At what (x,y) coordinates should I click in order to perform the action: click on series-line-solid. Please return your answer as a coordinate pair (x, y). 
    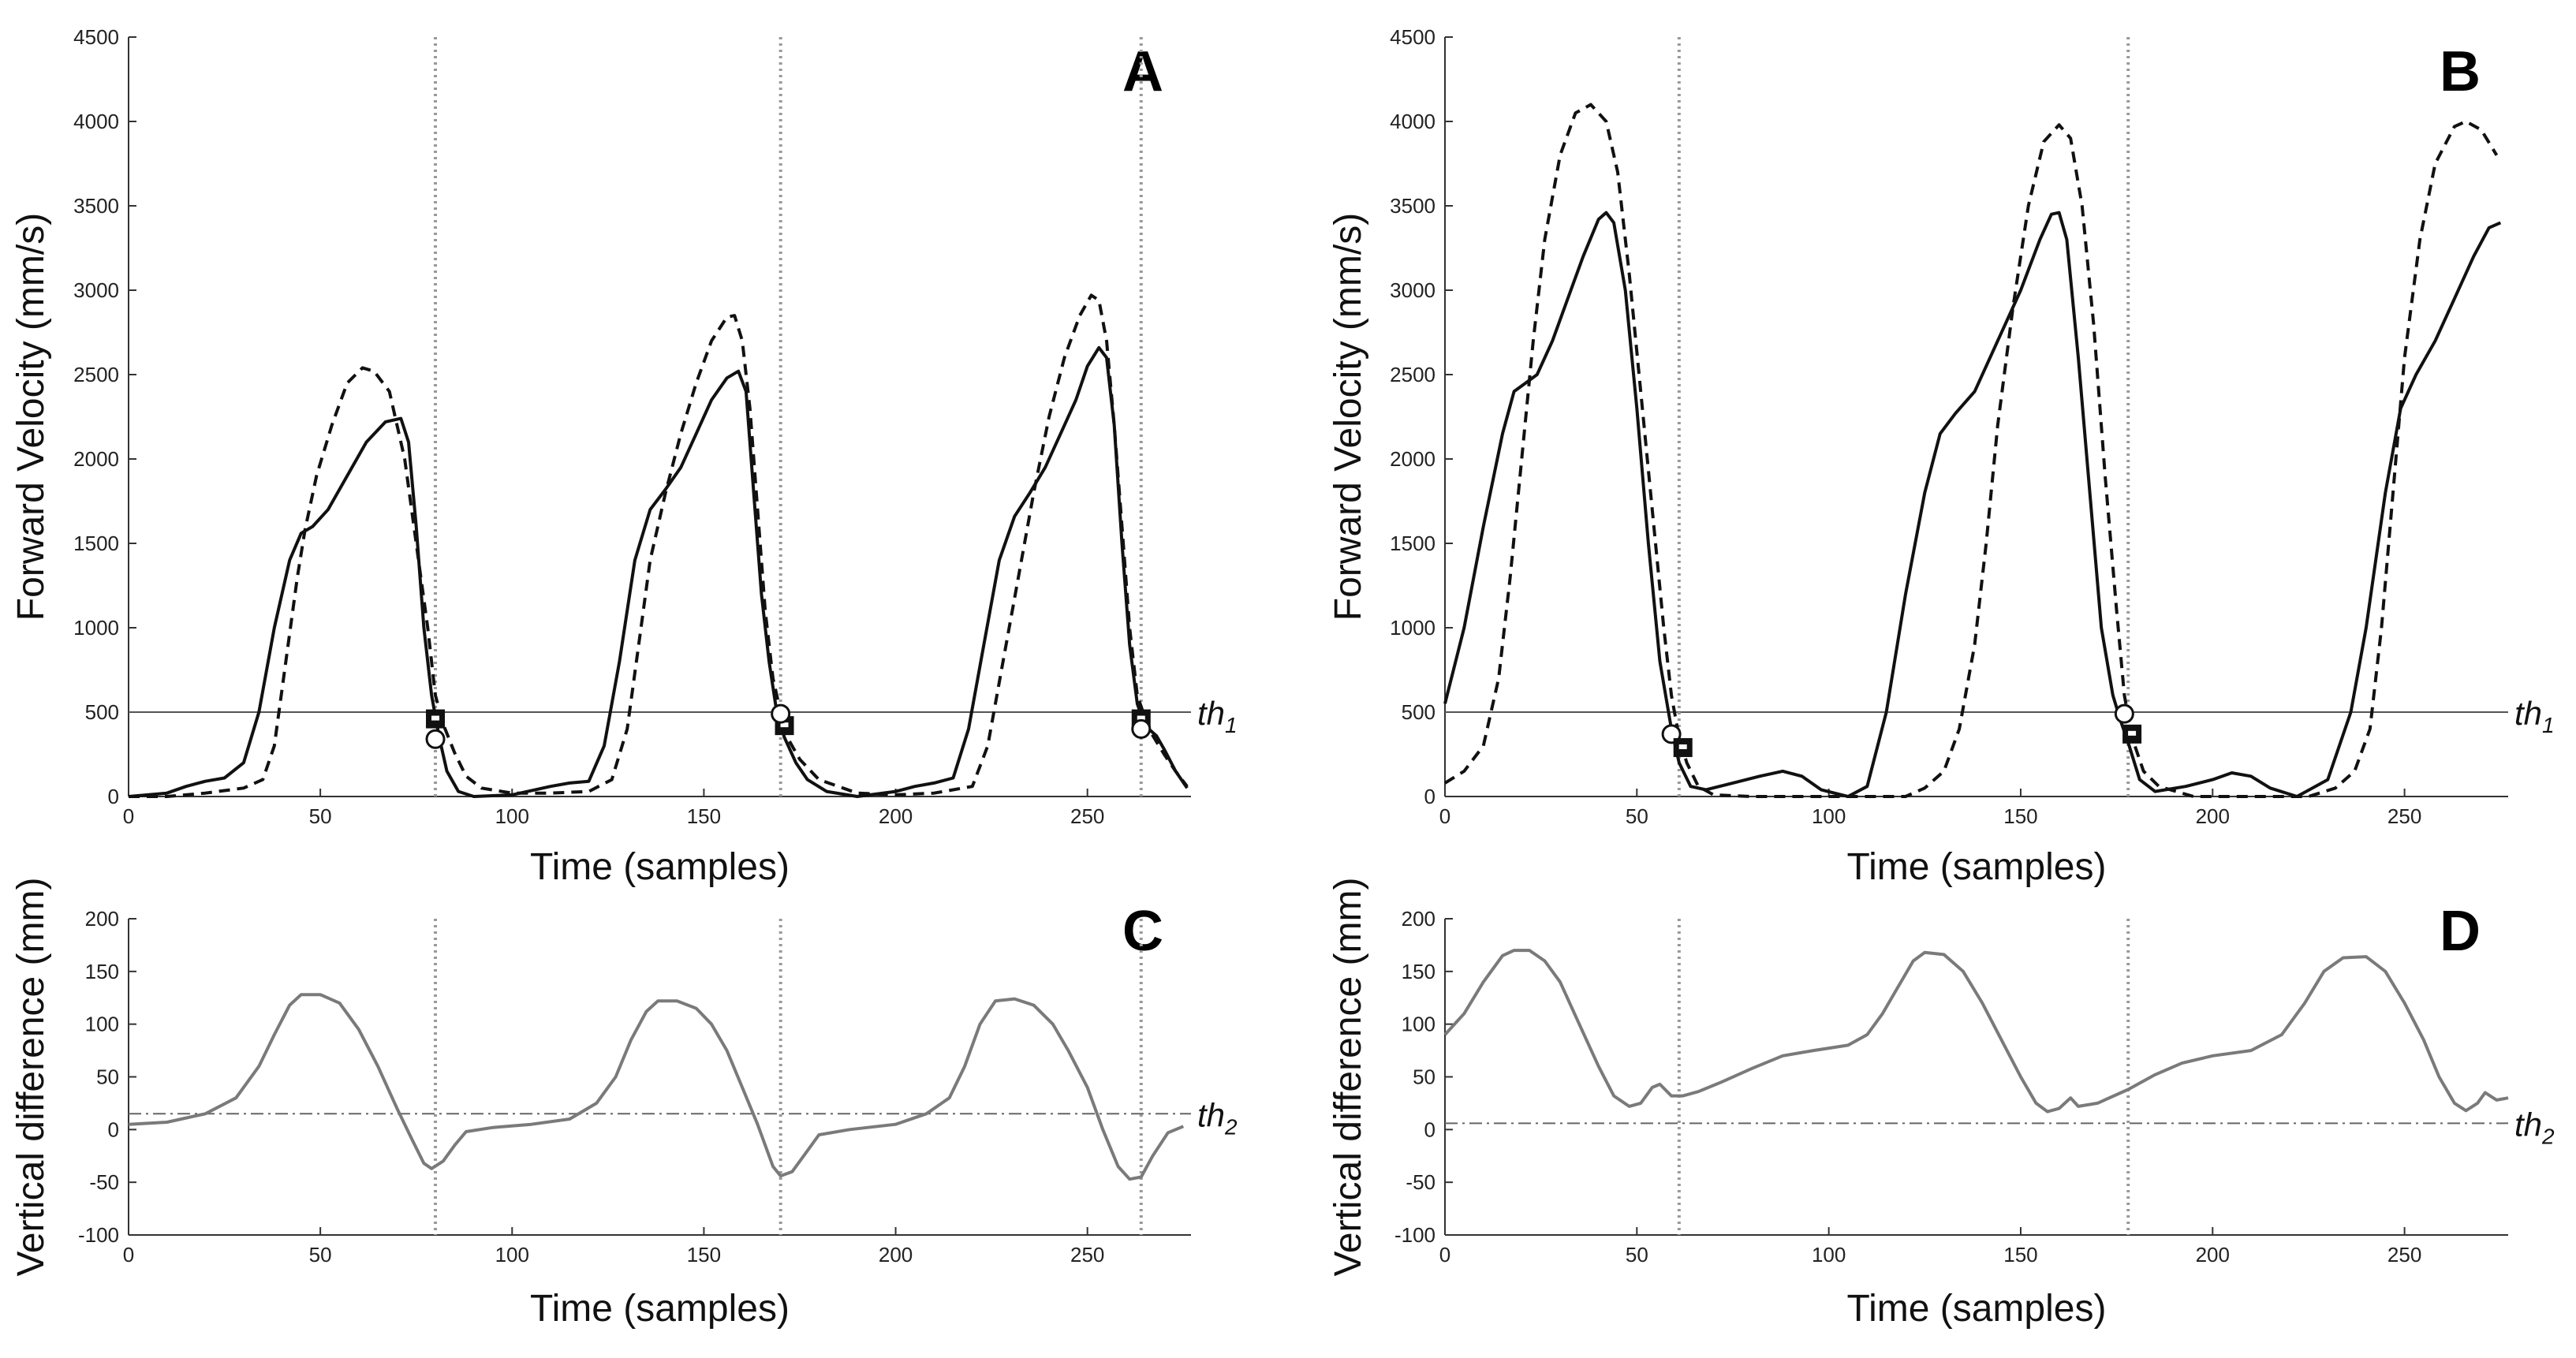
    Looking at the image, I should click on (658, 571).